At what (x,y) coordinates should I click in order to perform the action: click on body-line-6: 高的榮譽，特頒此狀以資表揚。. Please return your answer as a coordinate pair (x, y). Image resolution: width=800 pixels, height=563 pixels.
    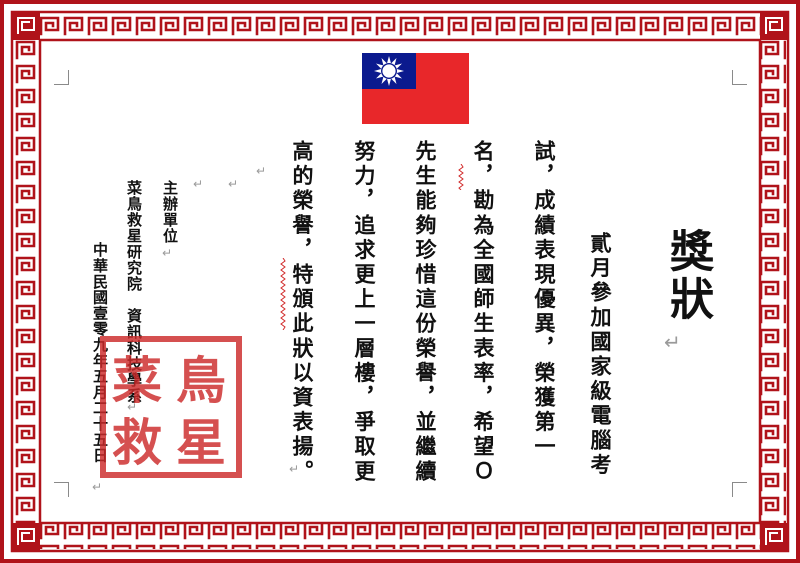
    Looking at the image, I should click on (302, 312).